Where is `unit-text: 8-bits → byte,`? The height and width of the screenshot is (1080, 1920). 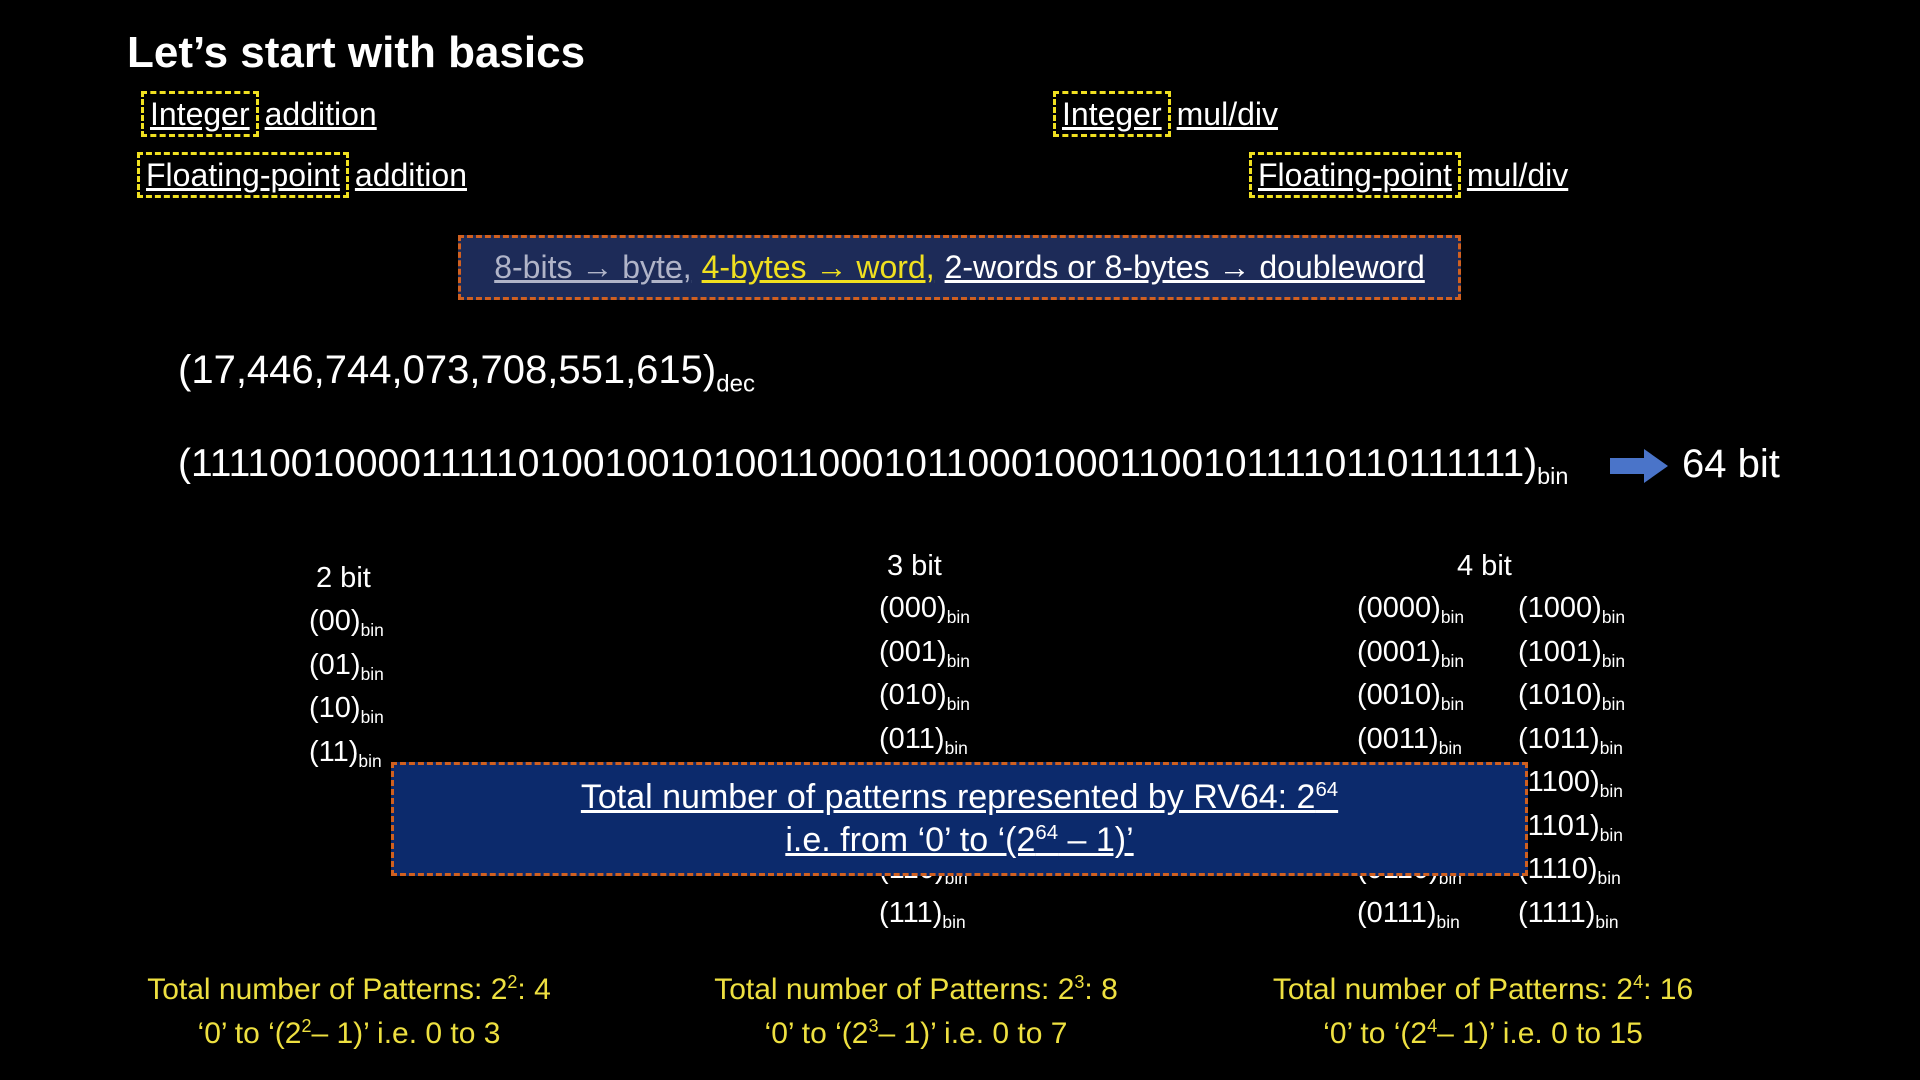
unit-text: 8-bits → byte, is located at coordinates (593, 267).